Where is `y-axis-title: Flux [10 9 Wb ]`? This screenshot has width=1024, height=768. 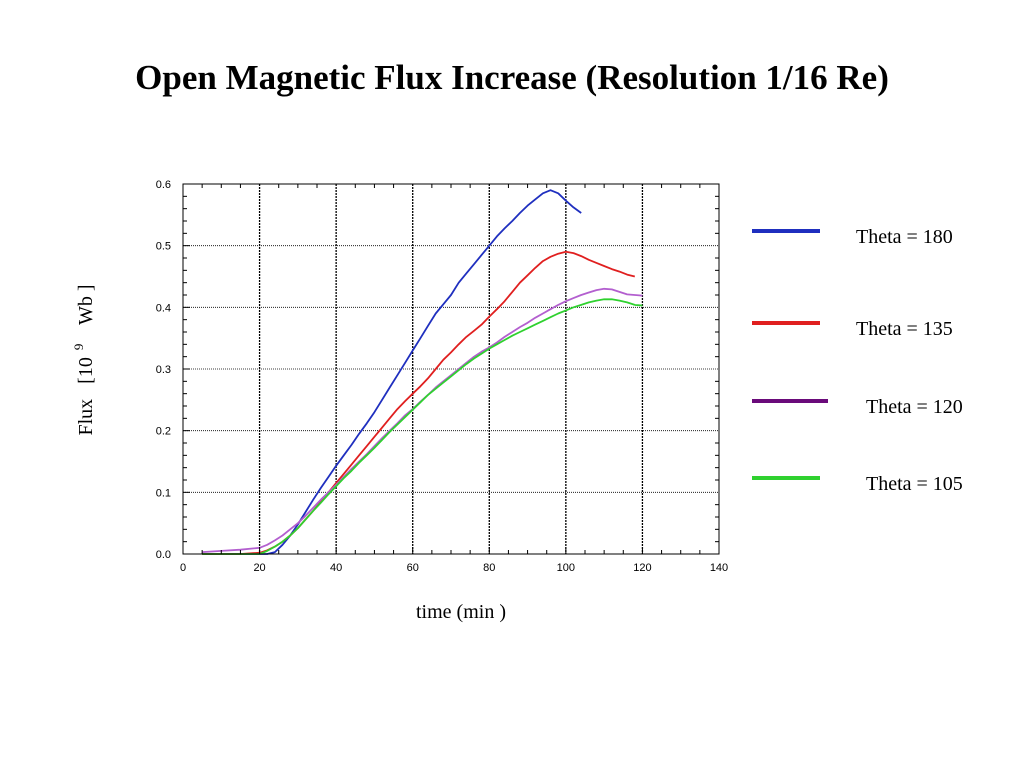
y-axis-title: Flux [10 9 Wb ] is located at coordinates (81, 359).